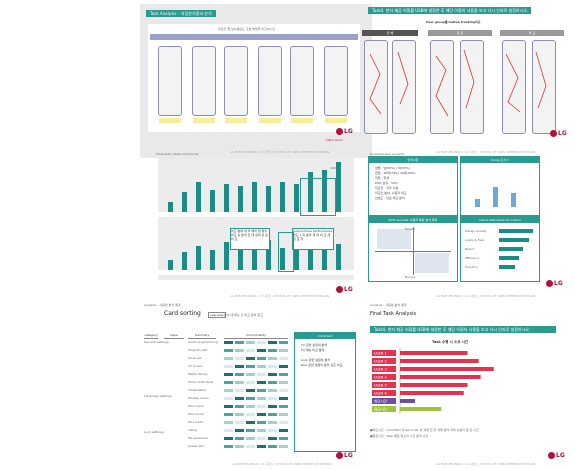 This screenshot has width=575, height=470. I want to click on slide-title: Final Task Analysis, so click(393, 314).